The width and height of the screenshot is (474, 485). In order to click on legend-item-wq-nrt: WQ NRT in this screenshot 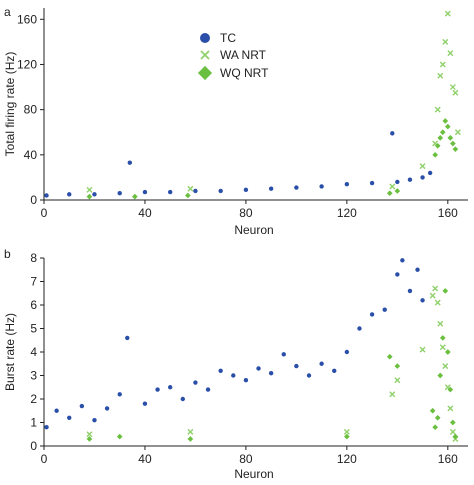, I will do `click(233, 73)`.